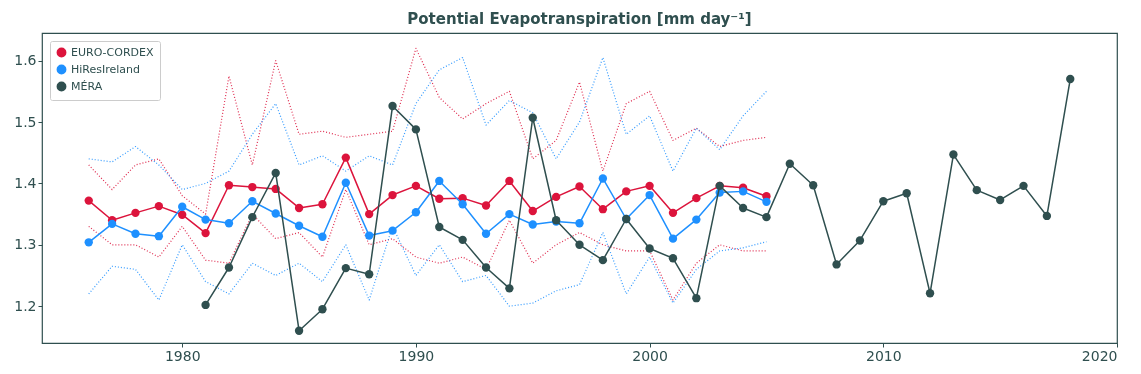 The height and width of the screenshot is (374, 1141). I want to click on y-tick-label: 1.5, so click(25, 121).